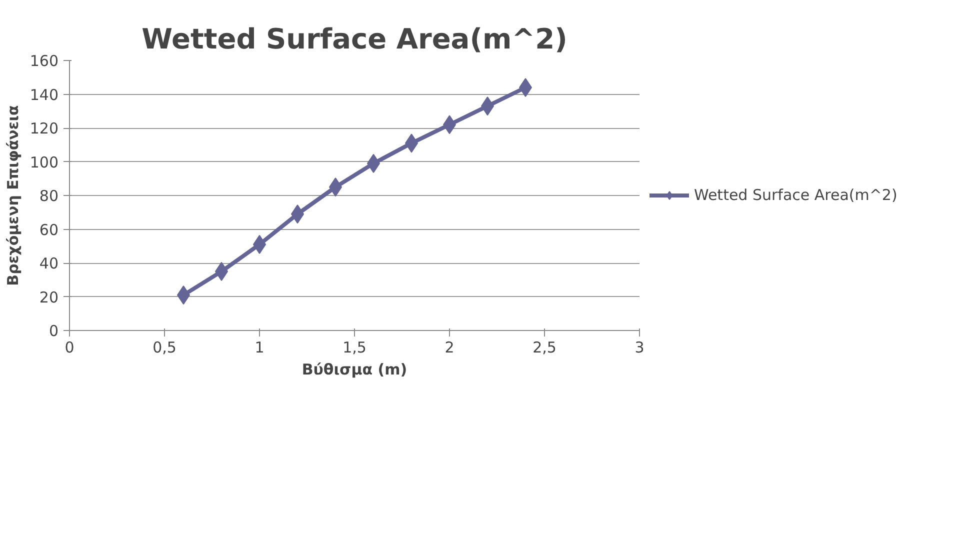 The image size is (964, 553). Describe the element at coordinates (355, 39) in the screenshot. I see `chart-title: Wetted Surface Area(m^2)` at that location.